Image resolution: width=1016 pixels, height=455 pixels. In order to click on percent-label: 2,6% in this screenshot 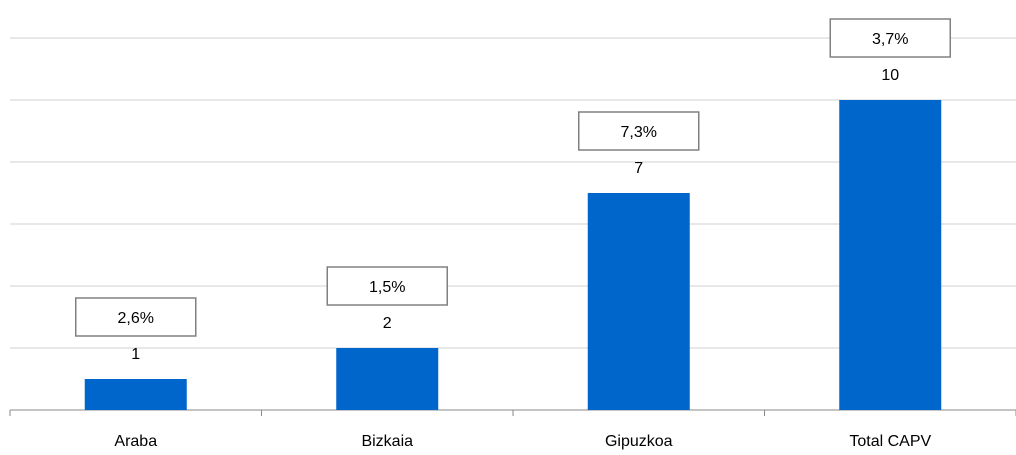, I will do `click(136, 318)`.